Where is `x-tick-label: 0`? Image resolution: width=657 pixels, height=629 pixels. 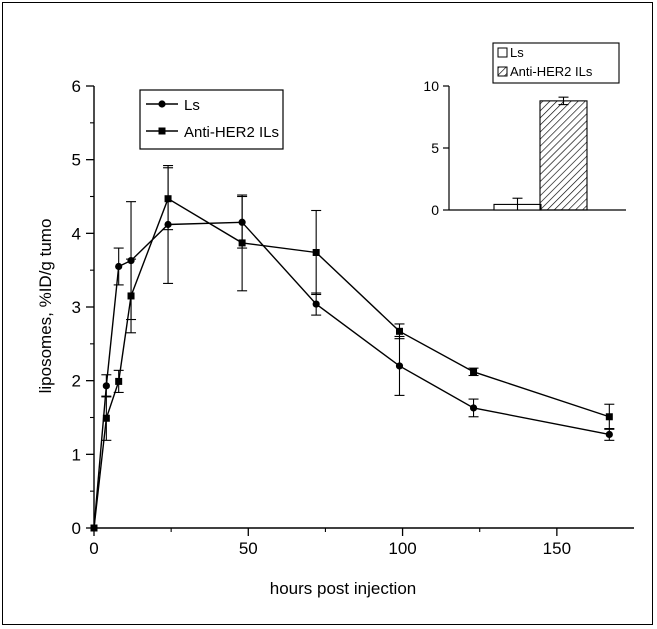 x-tick-label: 0 is located at coordinates (93, 548).